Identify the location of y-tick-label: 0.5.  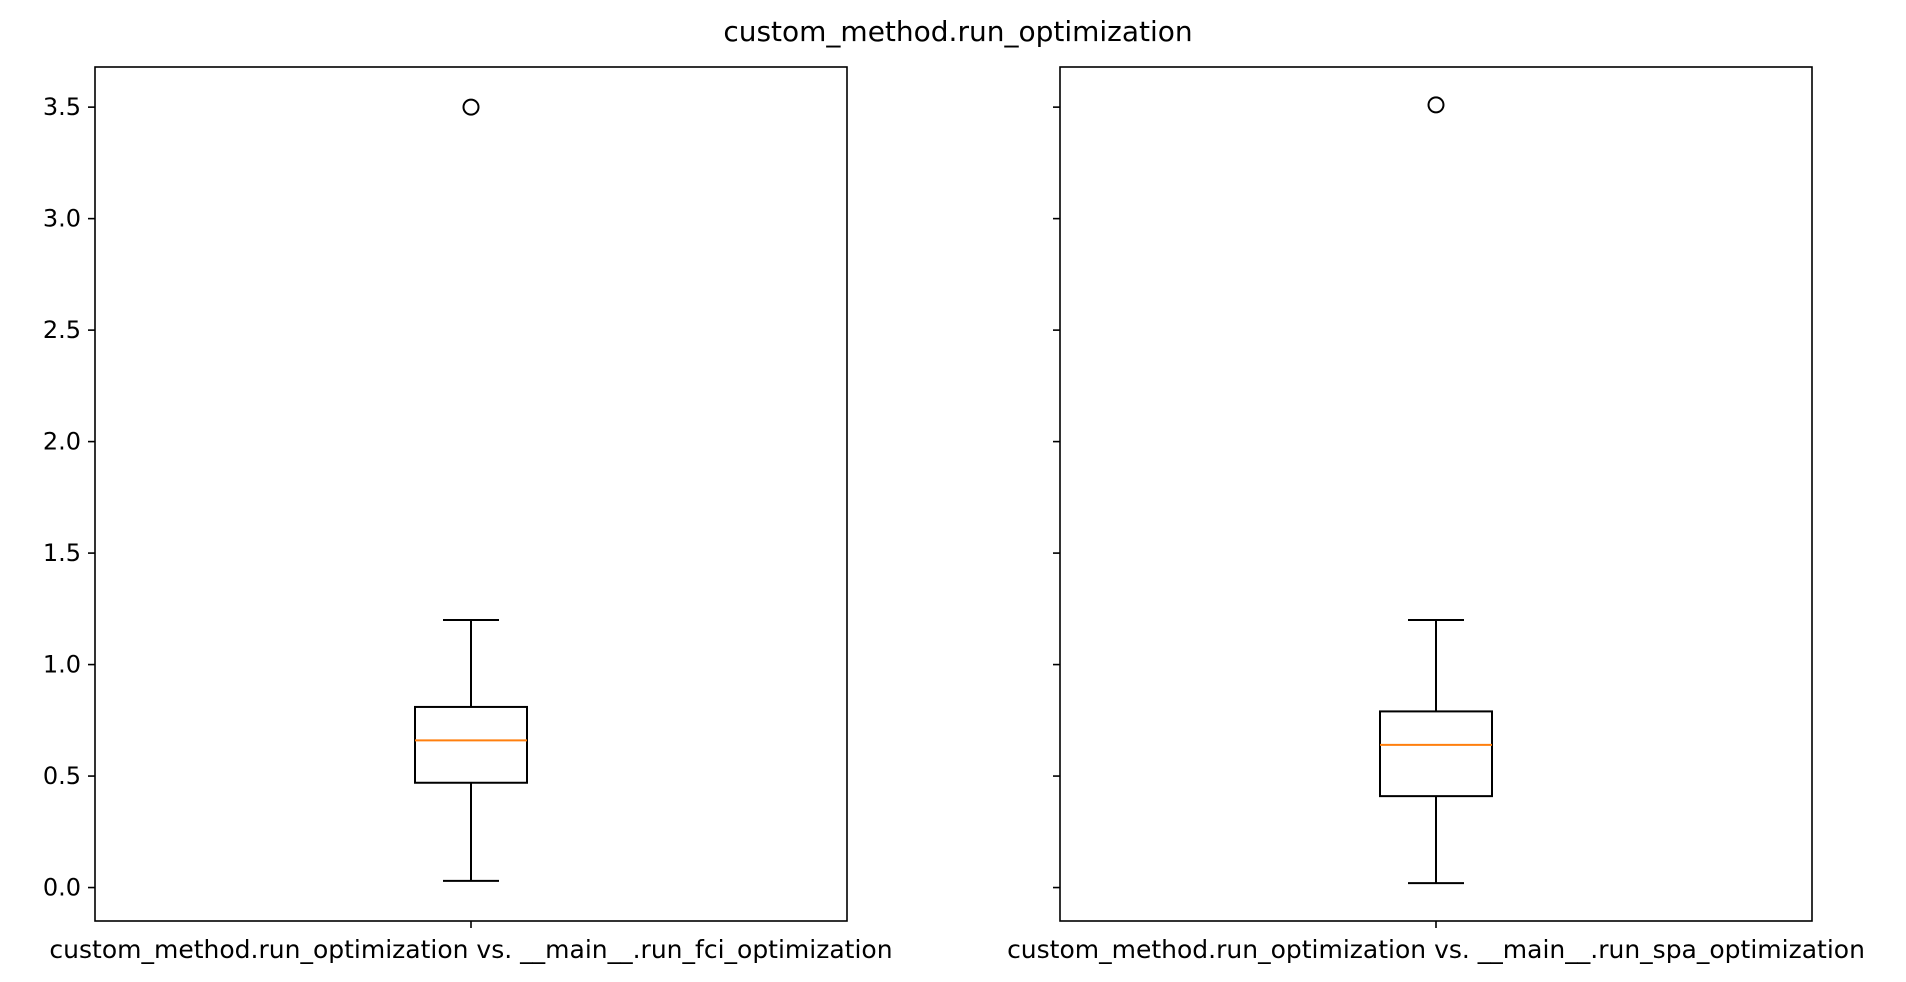
(62, 776).